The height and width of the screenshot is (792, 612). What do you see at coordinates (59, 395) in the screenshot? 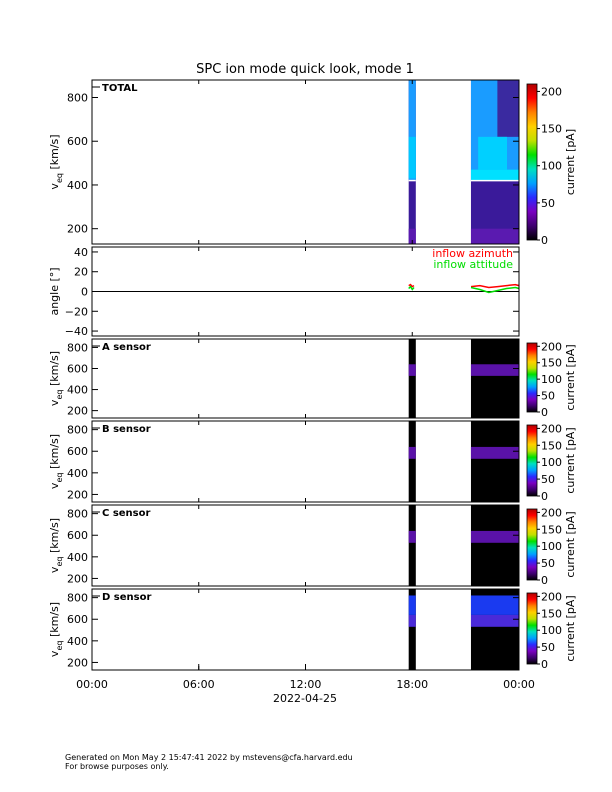
I see `y-label-sub: eq` at bounding box center [59, 395].